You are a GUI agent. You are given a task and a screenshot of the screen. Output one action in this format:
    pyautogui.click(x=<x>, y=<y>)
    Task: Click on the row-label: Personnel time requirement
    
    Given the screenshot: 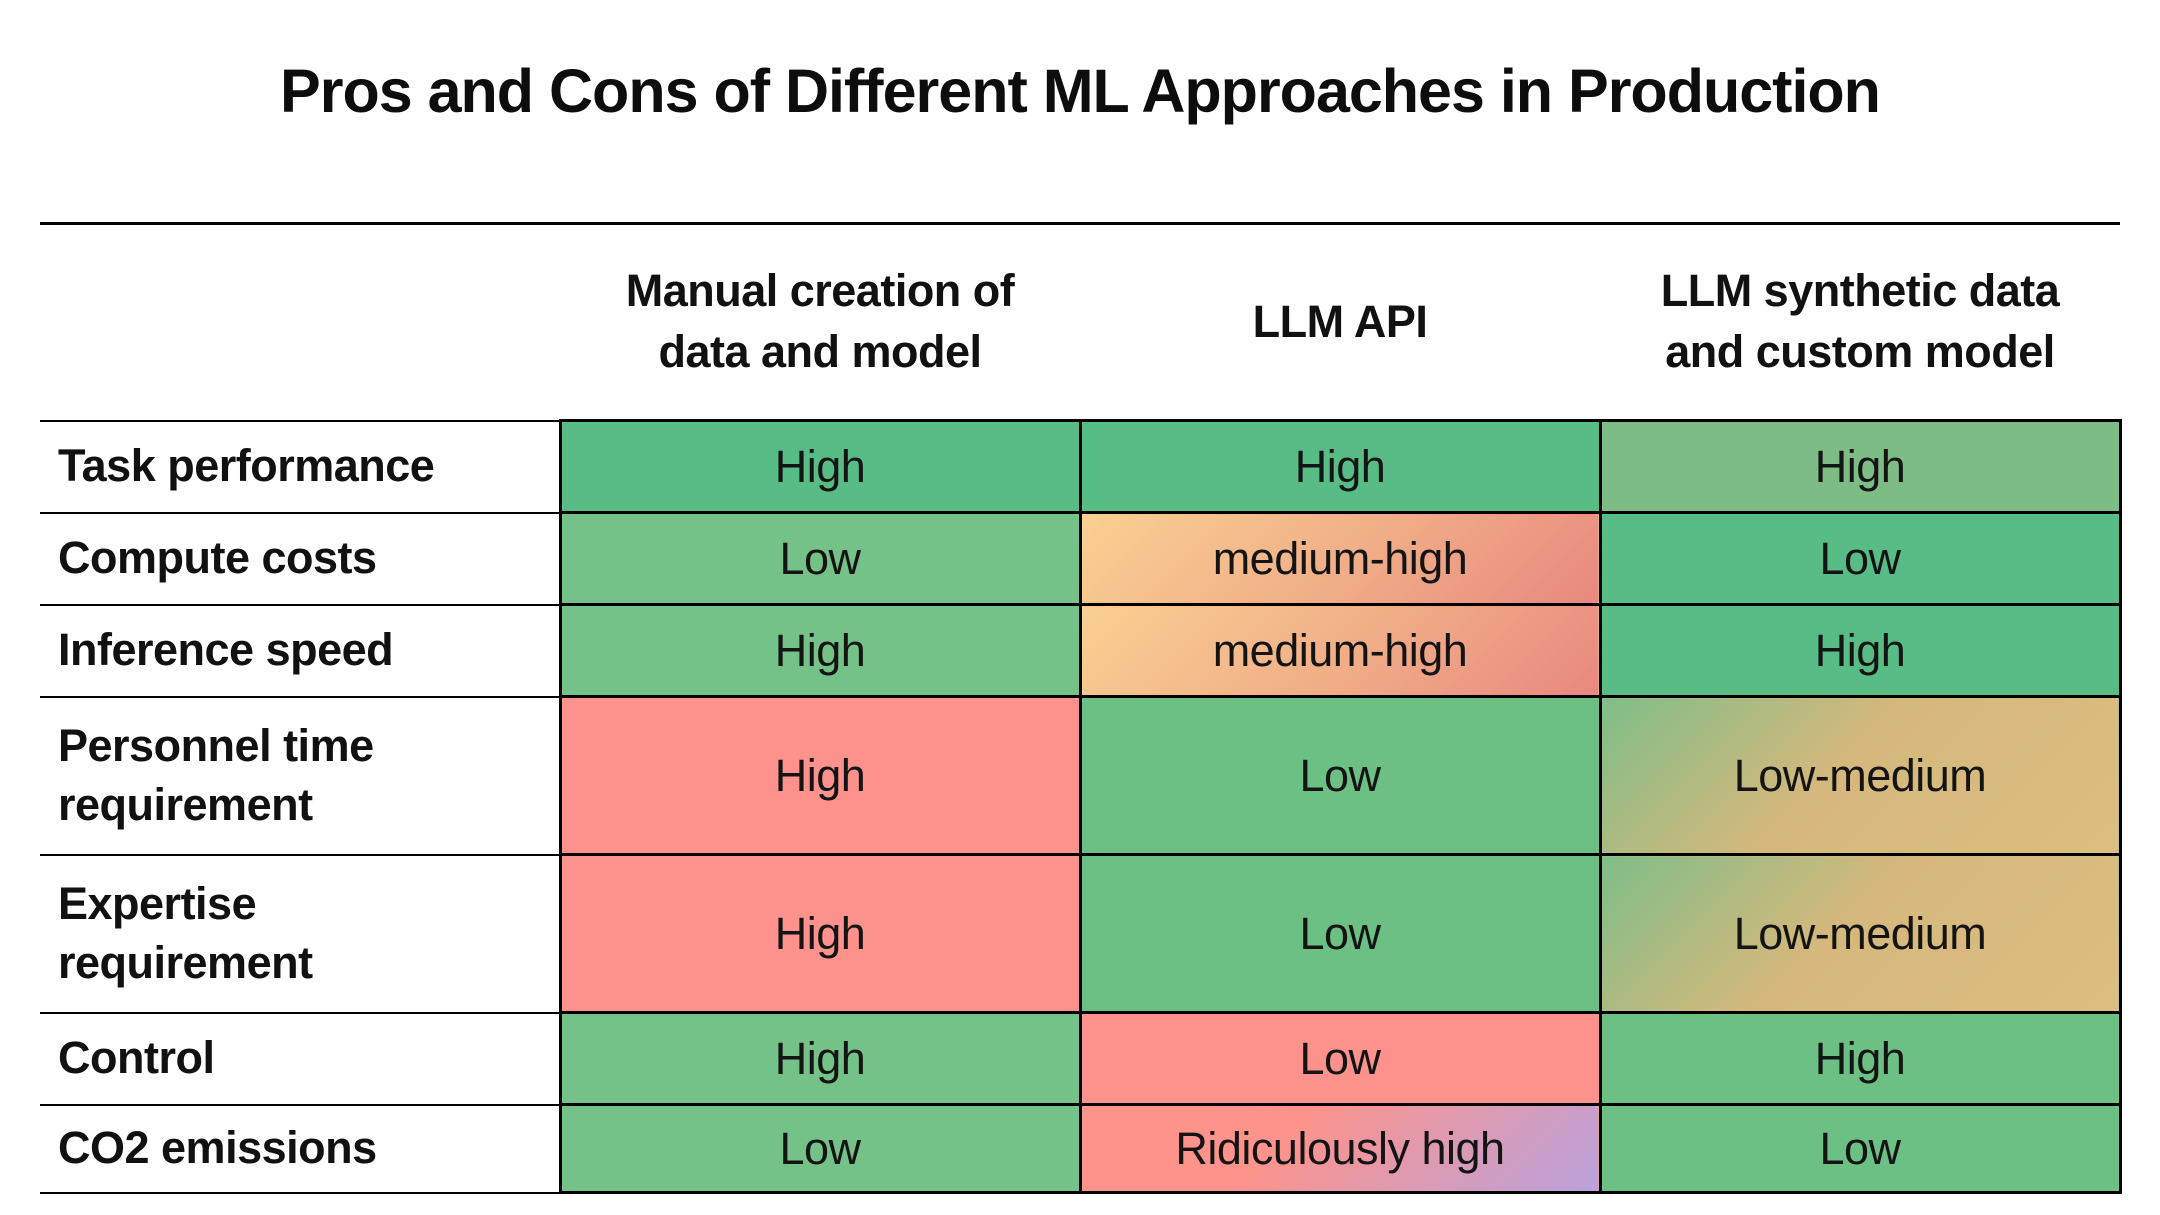 What is the action you would take?
    pyautogui.click(x=301, y=775)
    